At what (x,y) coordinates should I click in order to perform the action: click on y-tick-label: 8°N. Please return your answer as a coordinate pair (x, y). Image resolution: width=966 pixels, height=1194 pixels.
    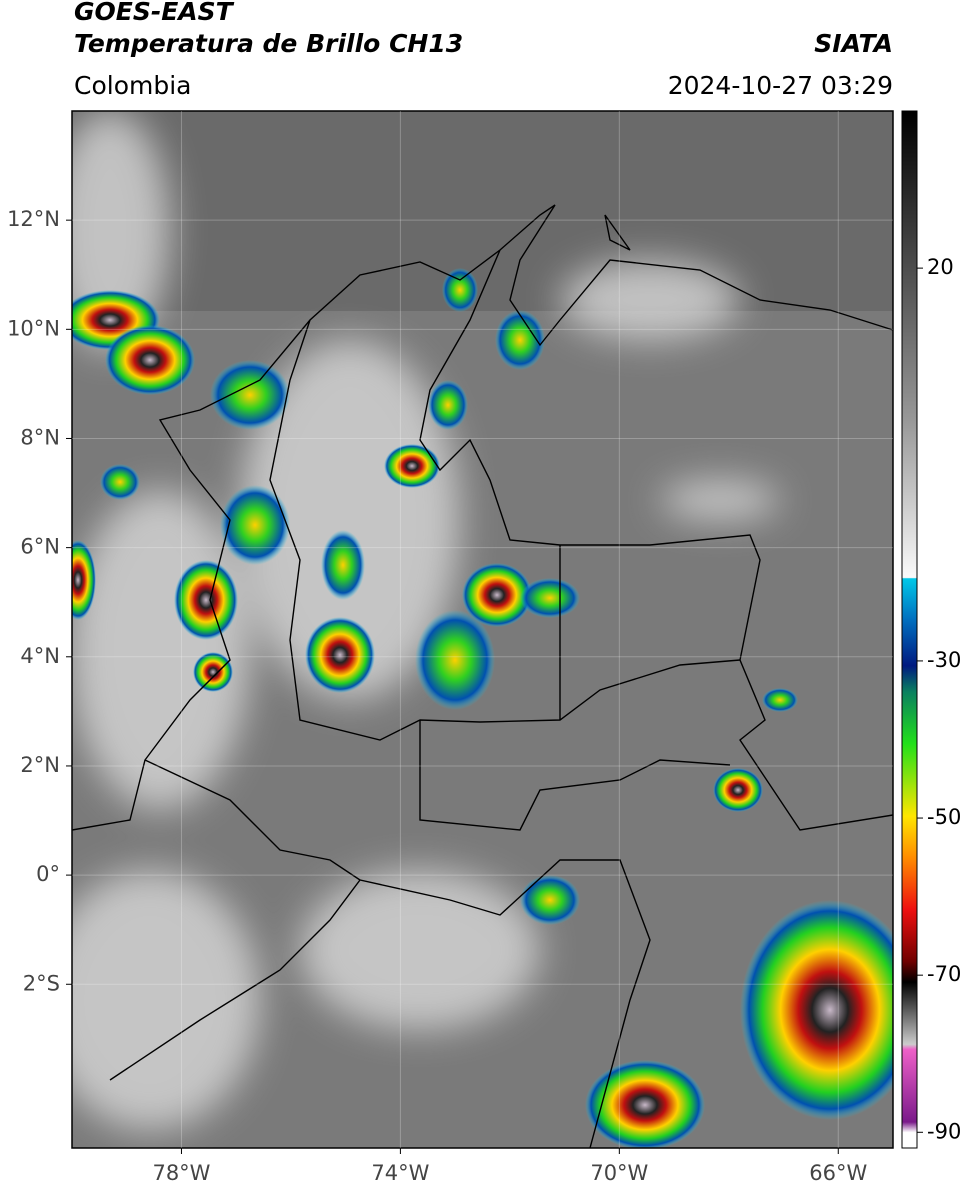
    Looking at the image, I should click on (40, 437).